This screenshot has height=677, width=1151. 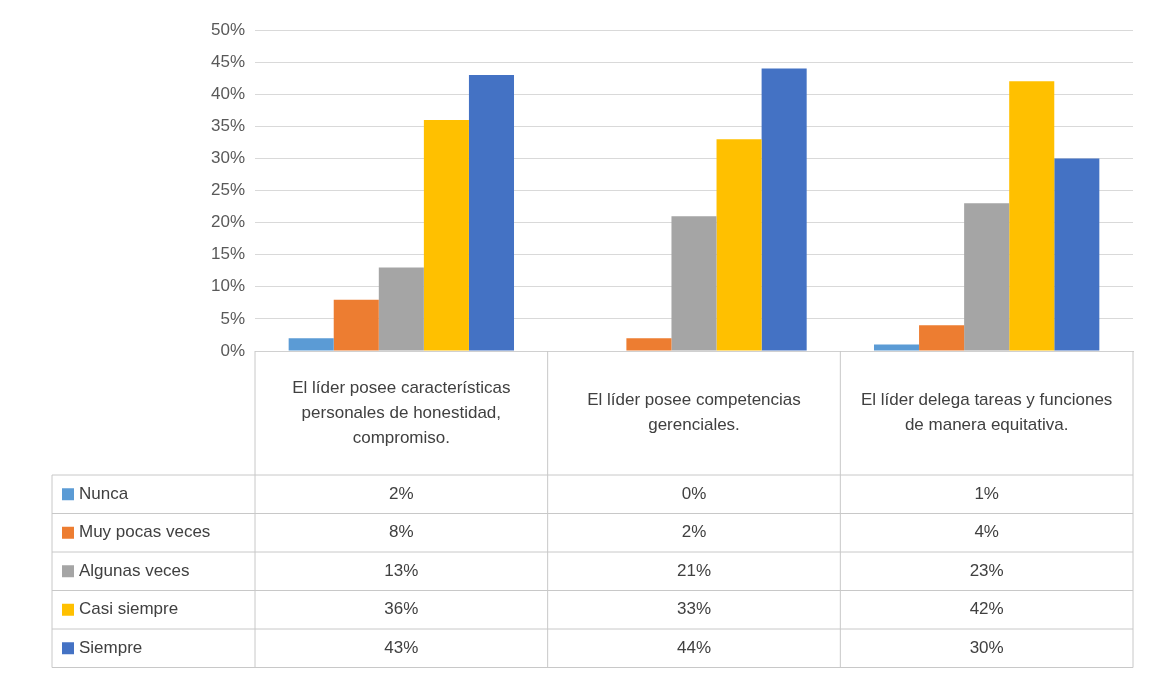 What do you see at coordinates (694, 570) in the screenshot?
I see `data-label: 21%` at bounding box center [694, 570].